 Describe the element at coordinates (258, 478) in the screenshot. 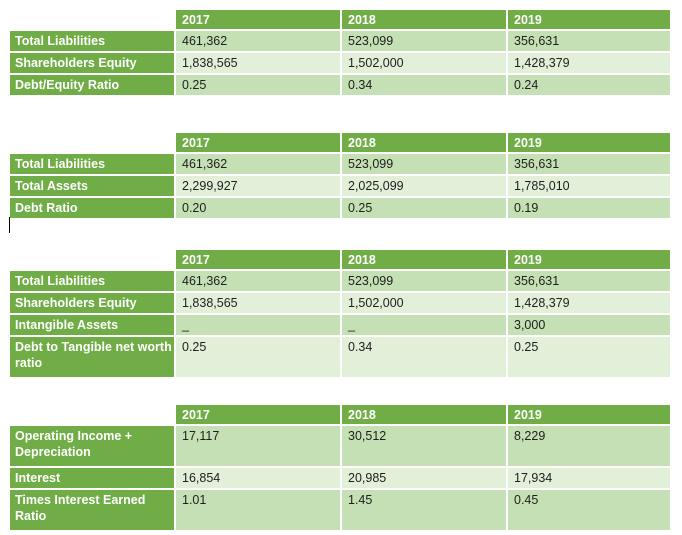

I see `value-cell: 16,854` at that location.